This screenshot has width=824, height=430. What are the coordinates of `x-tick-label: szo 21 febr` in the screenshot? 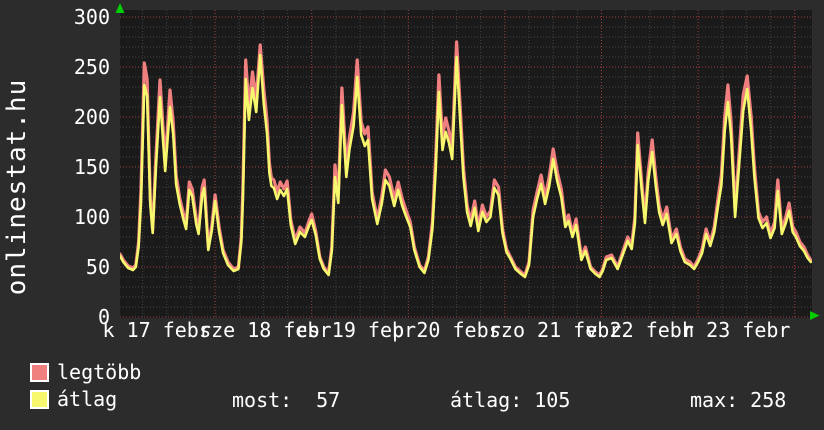 It's located at (555, 330).